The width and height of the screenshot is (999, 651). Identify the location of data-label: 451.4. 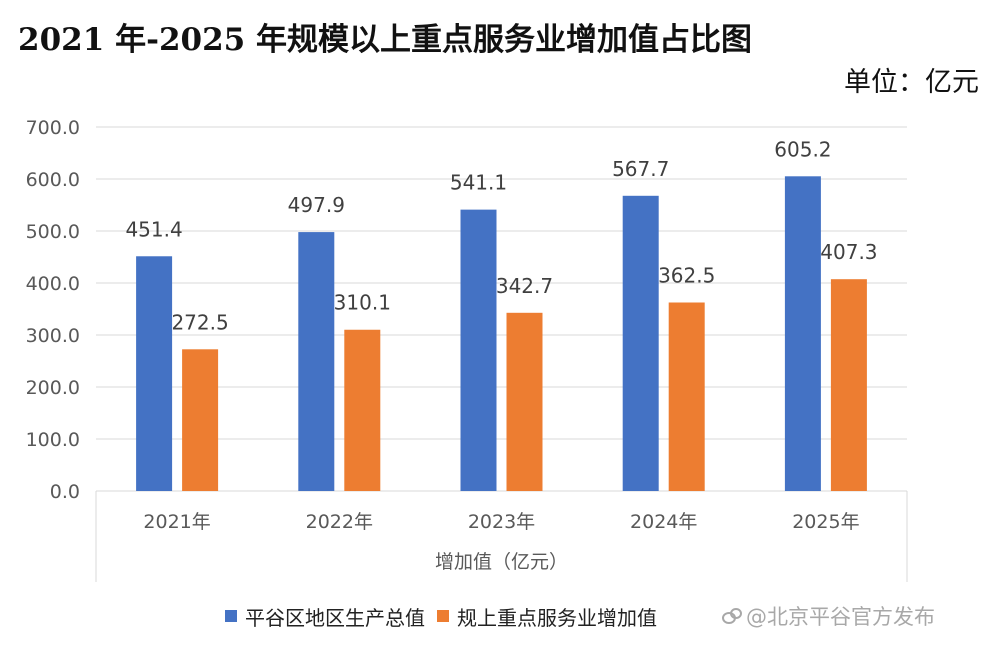
(153, 229).